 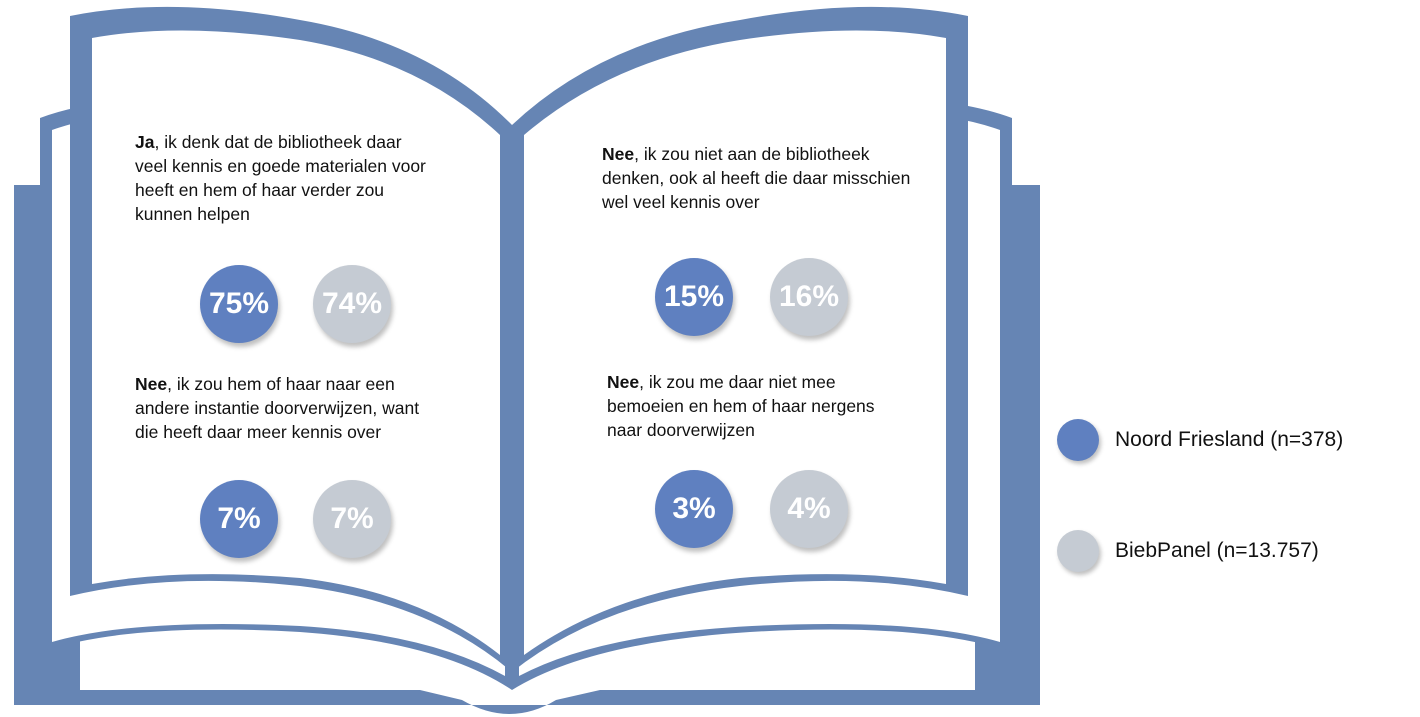 I want to click on legend-swatch-noord-friesland, so click(x=1078, y=440).